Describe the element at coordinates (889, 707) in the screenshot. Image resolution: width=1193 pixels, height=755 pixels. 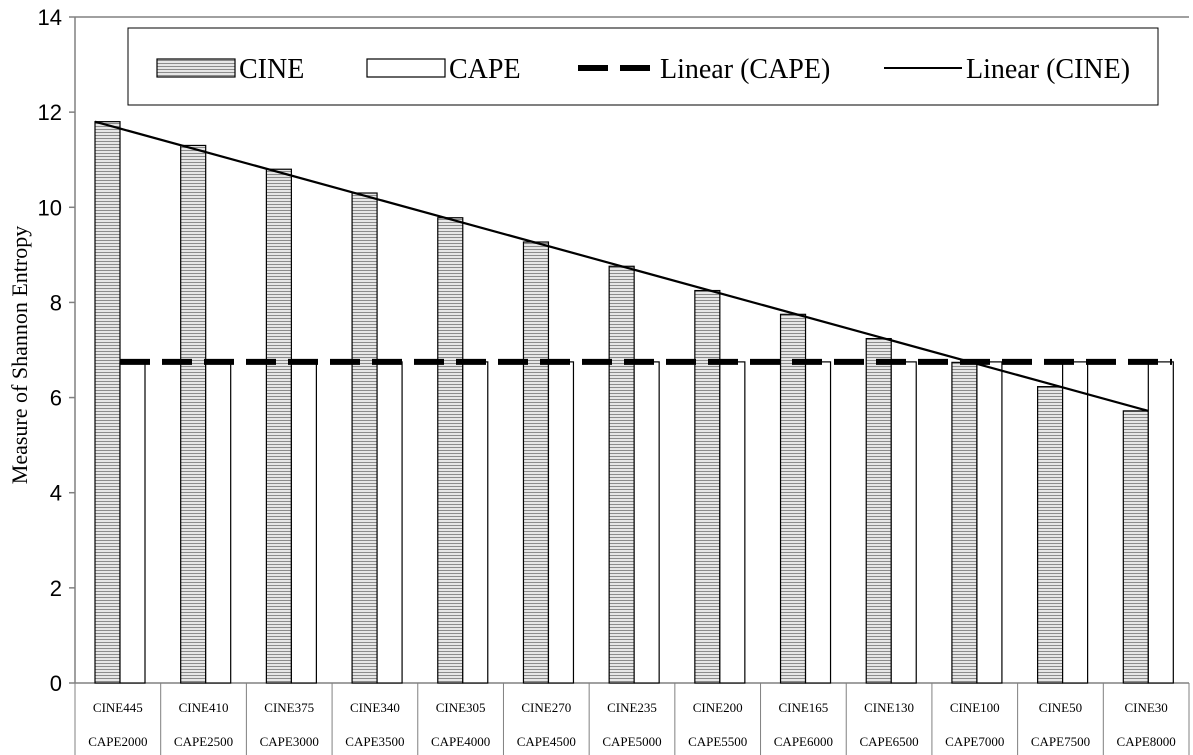
I see `x-category-label-cine: CINE130` at that location.